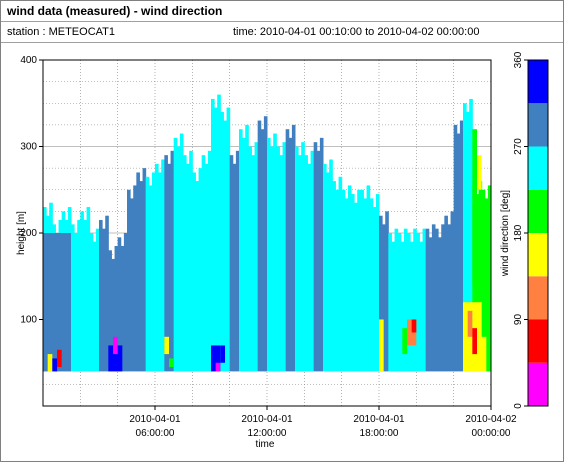 The image size is (564, 462). What do you see at coordinates (28, 233) in the screenshot?
I see `y-tick-label: 200` at bounding box center [28, 233].